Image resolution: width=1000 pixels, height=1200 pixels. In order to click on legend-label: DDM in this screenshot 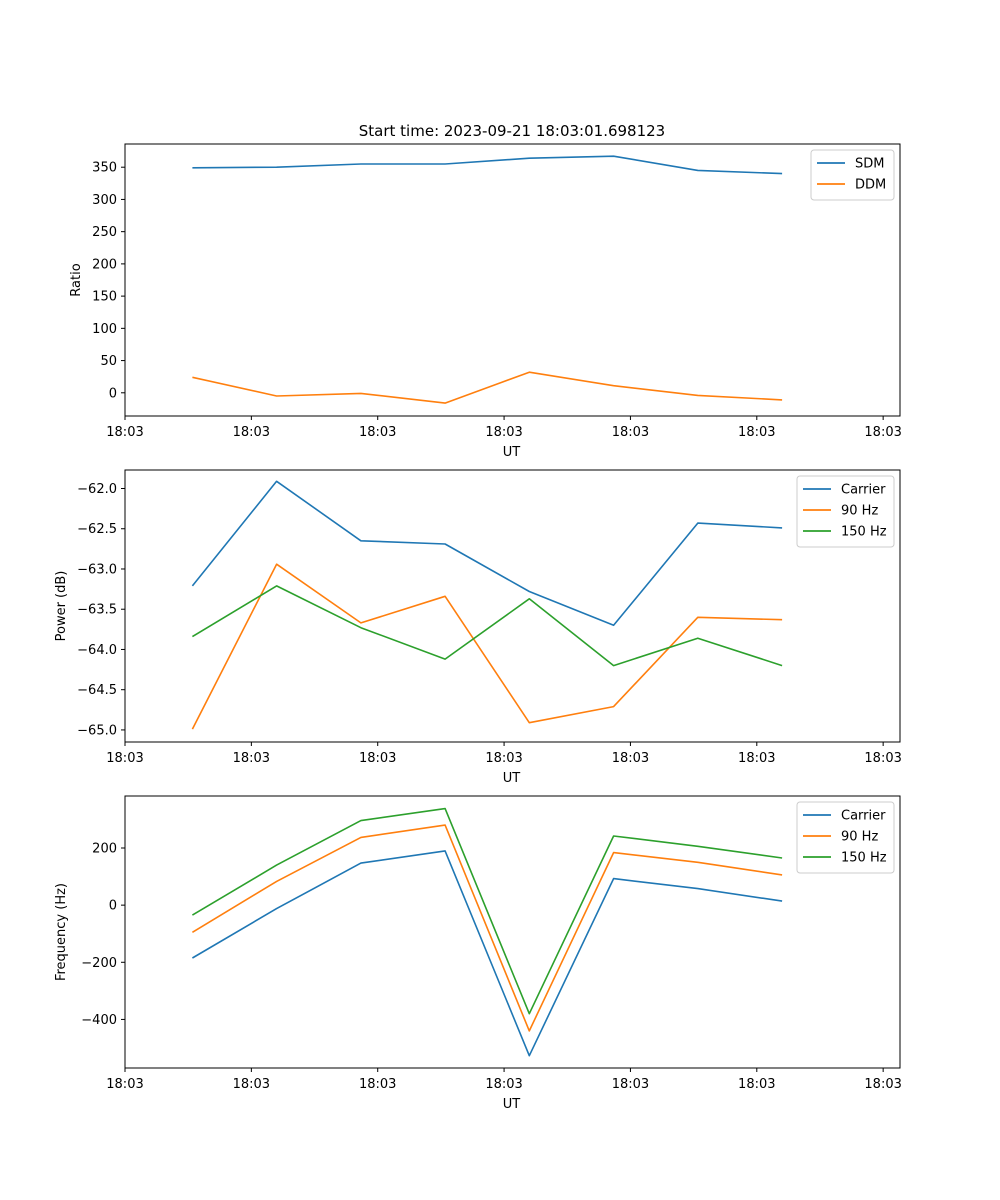, I will do `click(870, 185)`.